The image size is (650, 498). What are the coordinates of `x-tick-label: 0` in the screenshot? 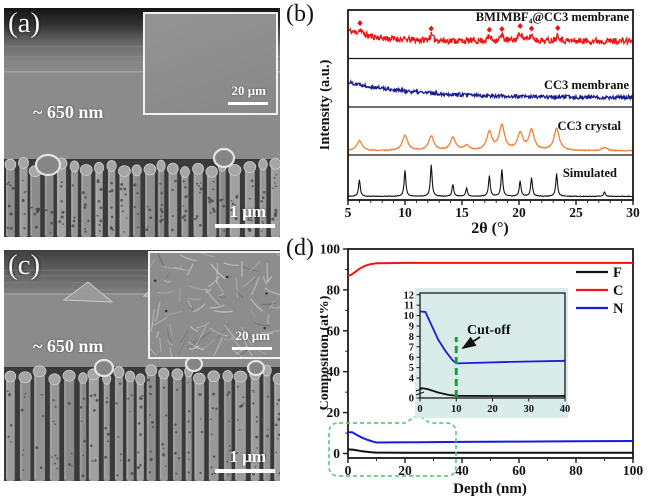 It's located at (348, 470).